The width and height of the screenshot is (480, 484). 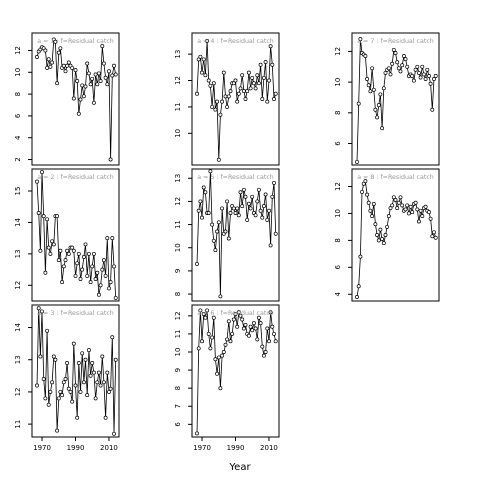 I want to click on y-tick-label: 8, so click(x=178, y=294).